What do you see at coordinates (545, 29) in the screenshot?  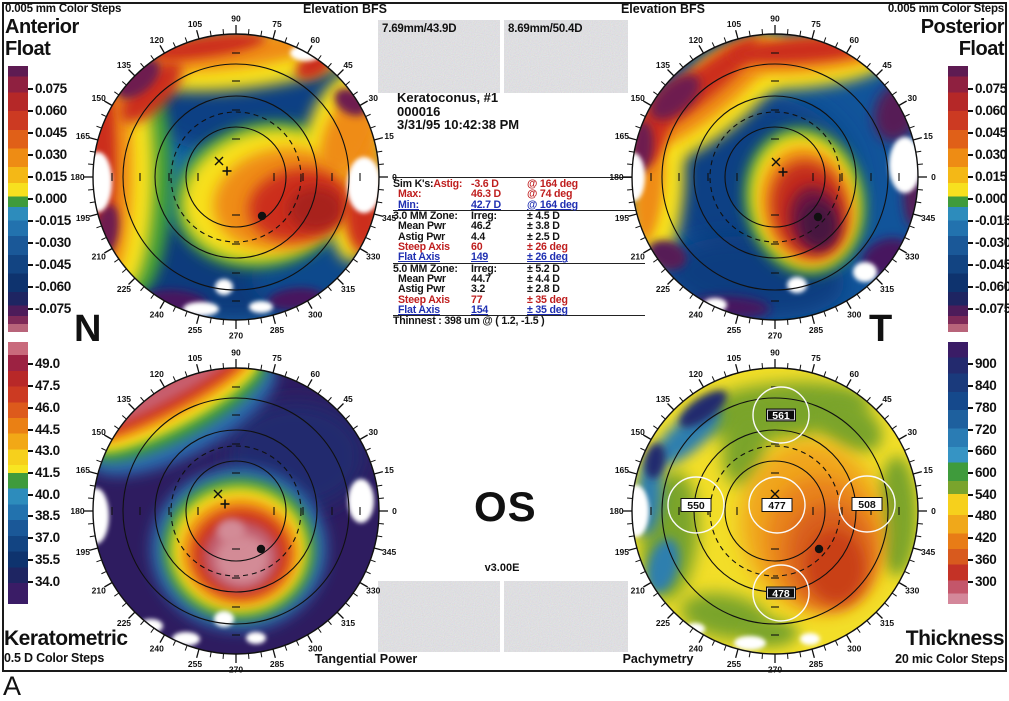 I see `acquisition-label-right: 8.69mm/50.4D` at bounding box center [545, 29].